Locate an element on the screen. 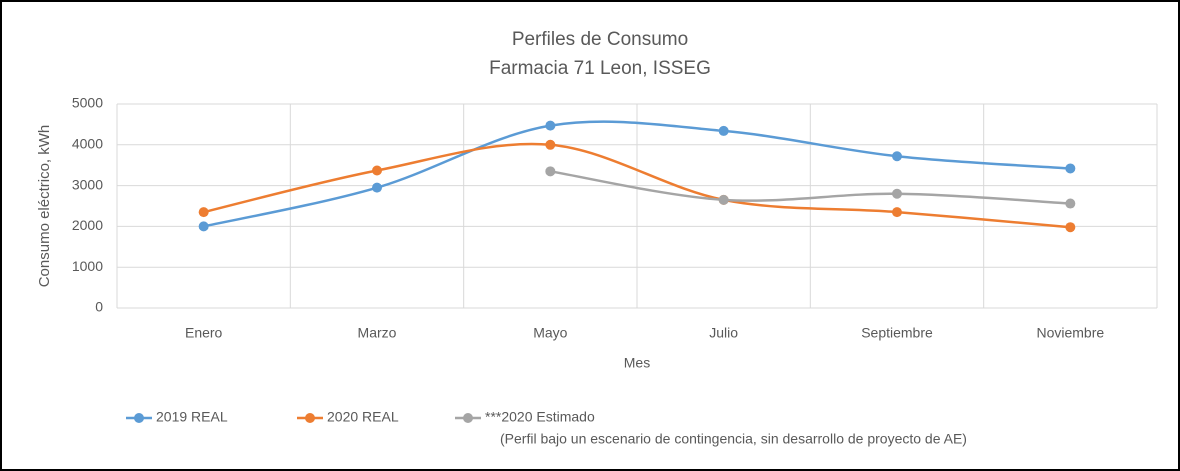  x-tick-label: Marzo is located at coordinates (377, 333).